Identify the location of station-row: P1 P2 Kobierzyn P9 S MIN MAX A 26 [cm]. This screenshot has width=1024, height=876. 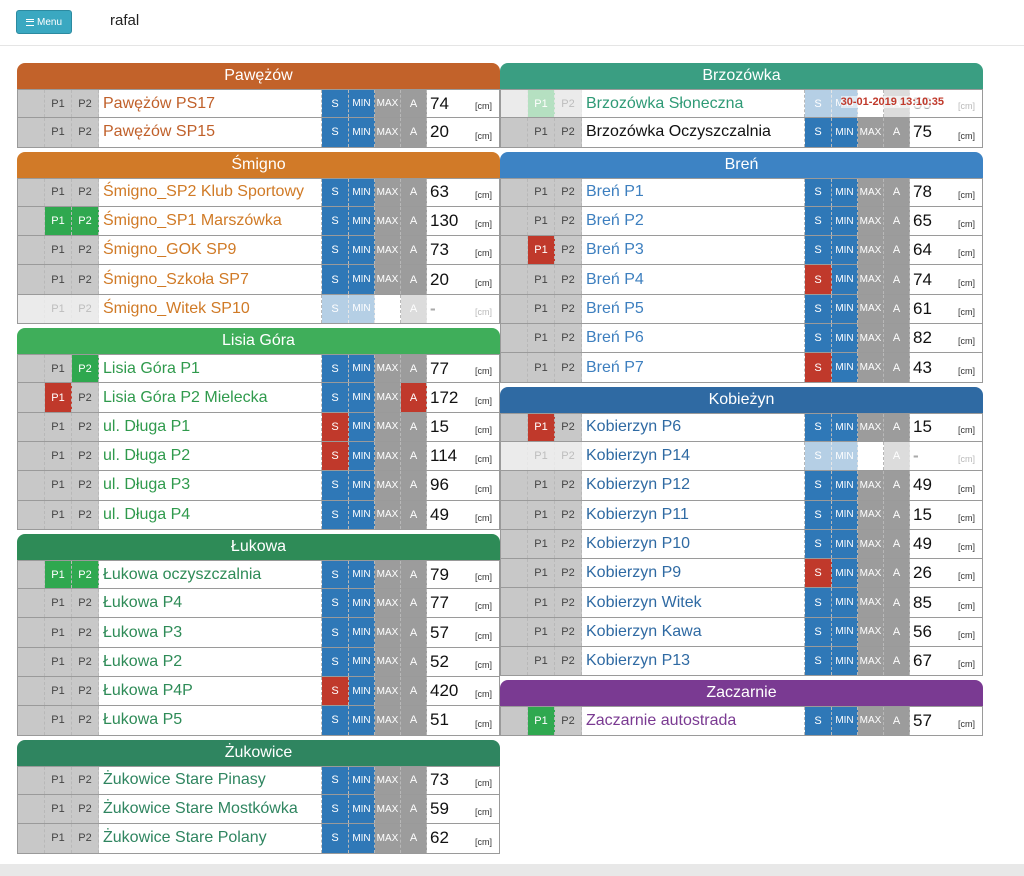
(741, 574).